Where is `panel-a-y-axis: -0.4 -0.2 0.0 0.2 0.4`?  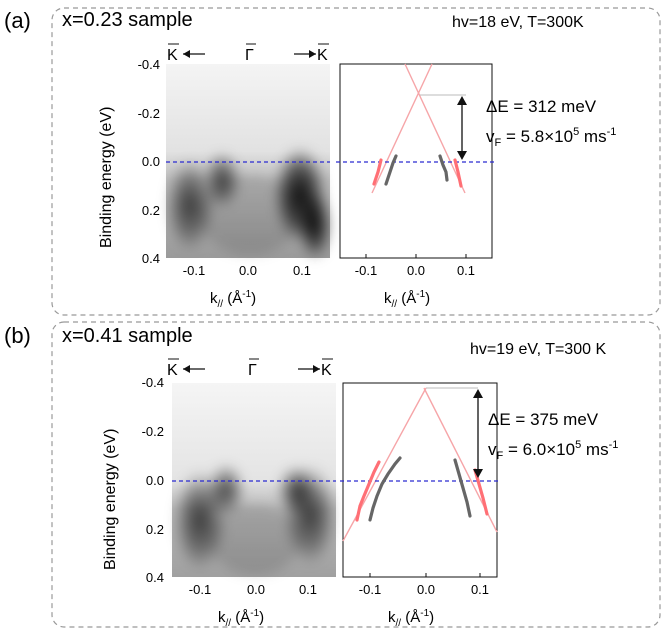
panel-a-y-axis: -0.4 -0.2 0.0 0.2 0.4 is located at coordinates (149, 161).